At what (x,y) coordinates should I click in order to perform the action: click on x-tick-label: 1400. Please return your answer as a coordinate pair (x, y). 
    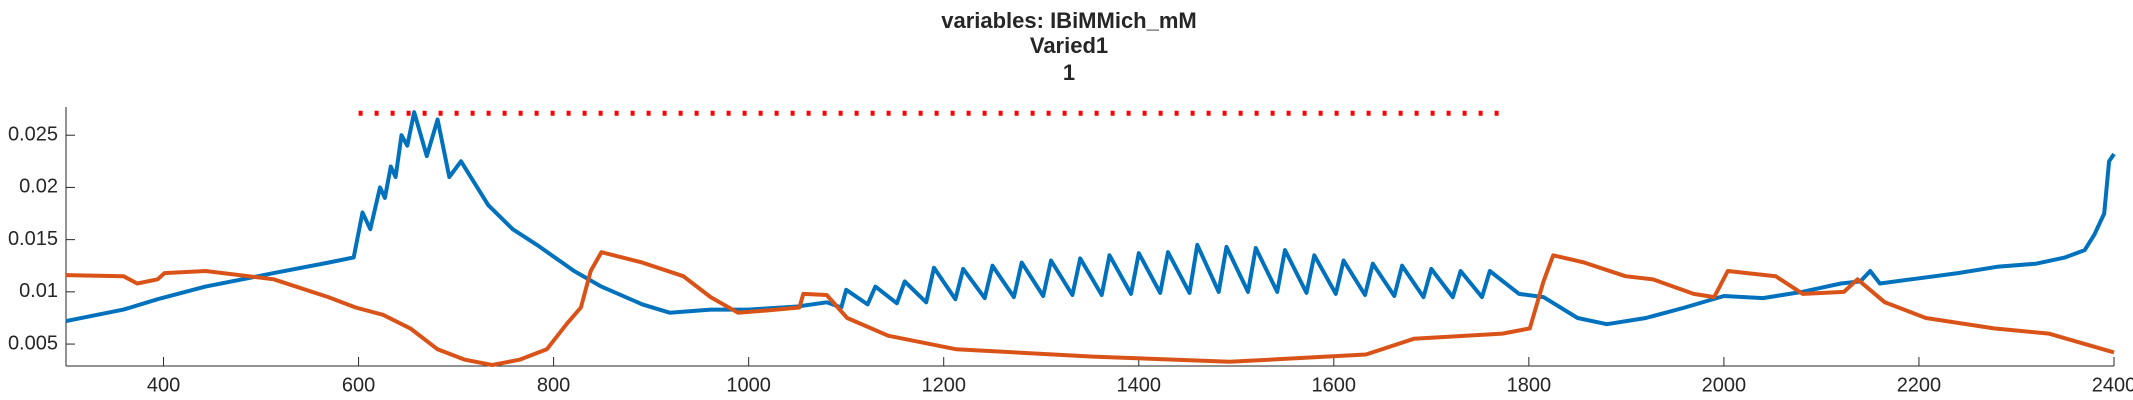
    Looking at the image, I should click on (1139, 385).